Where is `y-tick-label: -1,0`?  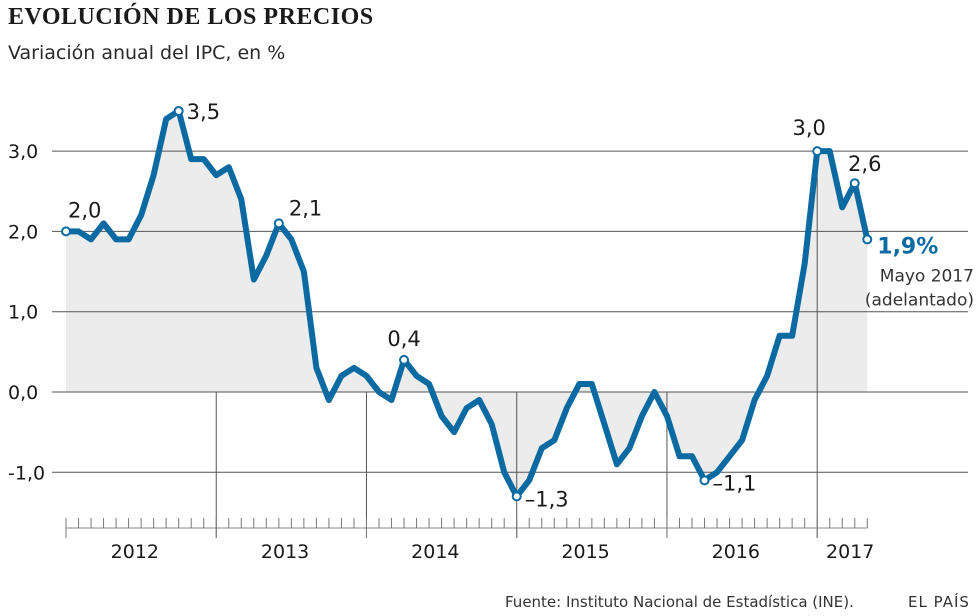 y-tick-label: -1,0 is located at coordinates (26, 473).